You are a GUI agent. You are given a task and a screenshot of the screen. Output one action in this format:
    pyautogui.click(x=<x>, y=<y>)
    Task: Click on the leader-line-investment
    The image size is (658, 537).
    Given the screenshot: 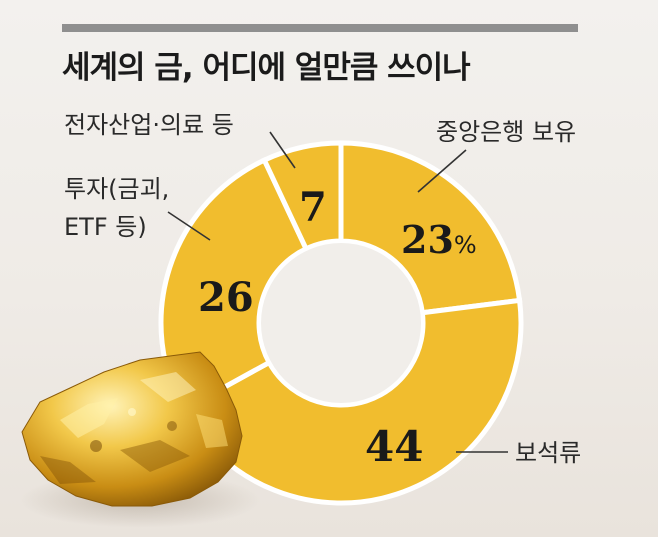 What is the action you would take?
    pyautogui.click(x=189, y=226)
    